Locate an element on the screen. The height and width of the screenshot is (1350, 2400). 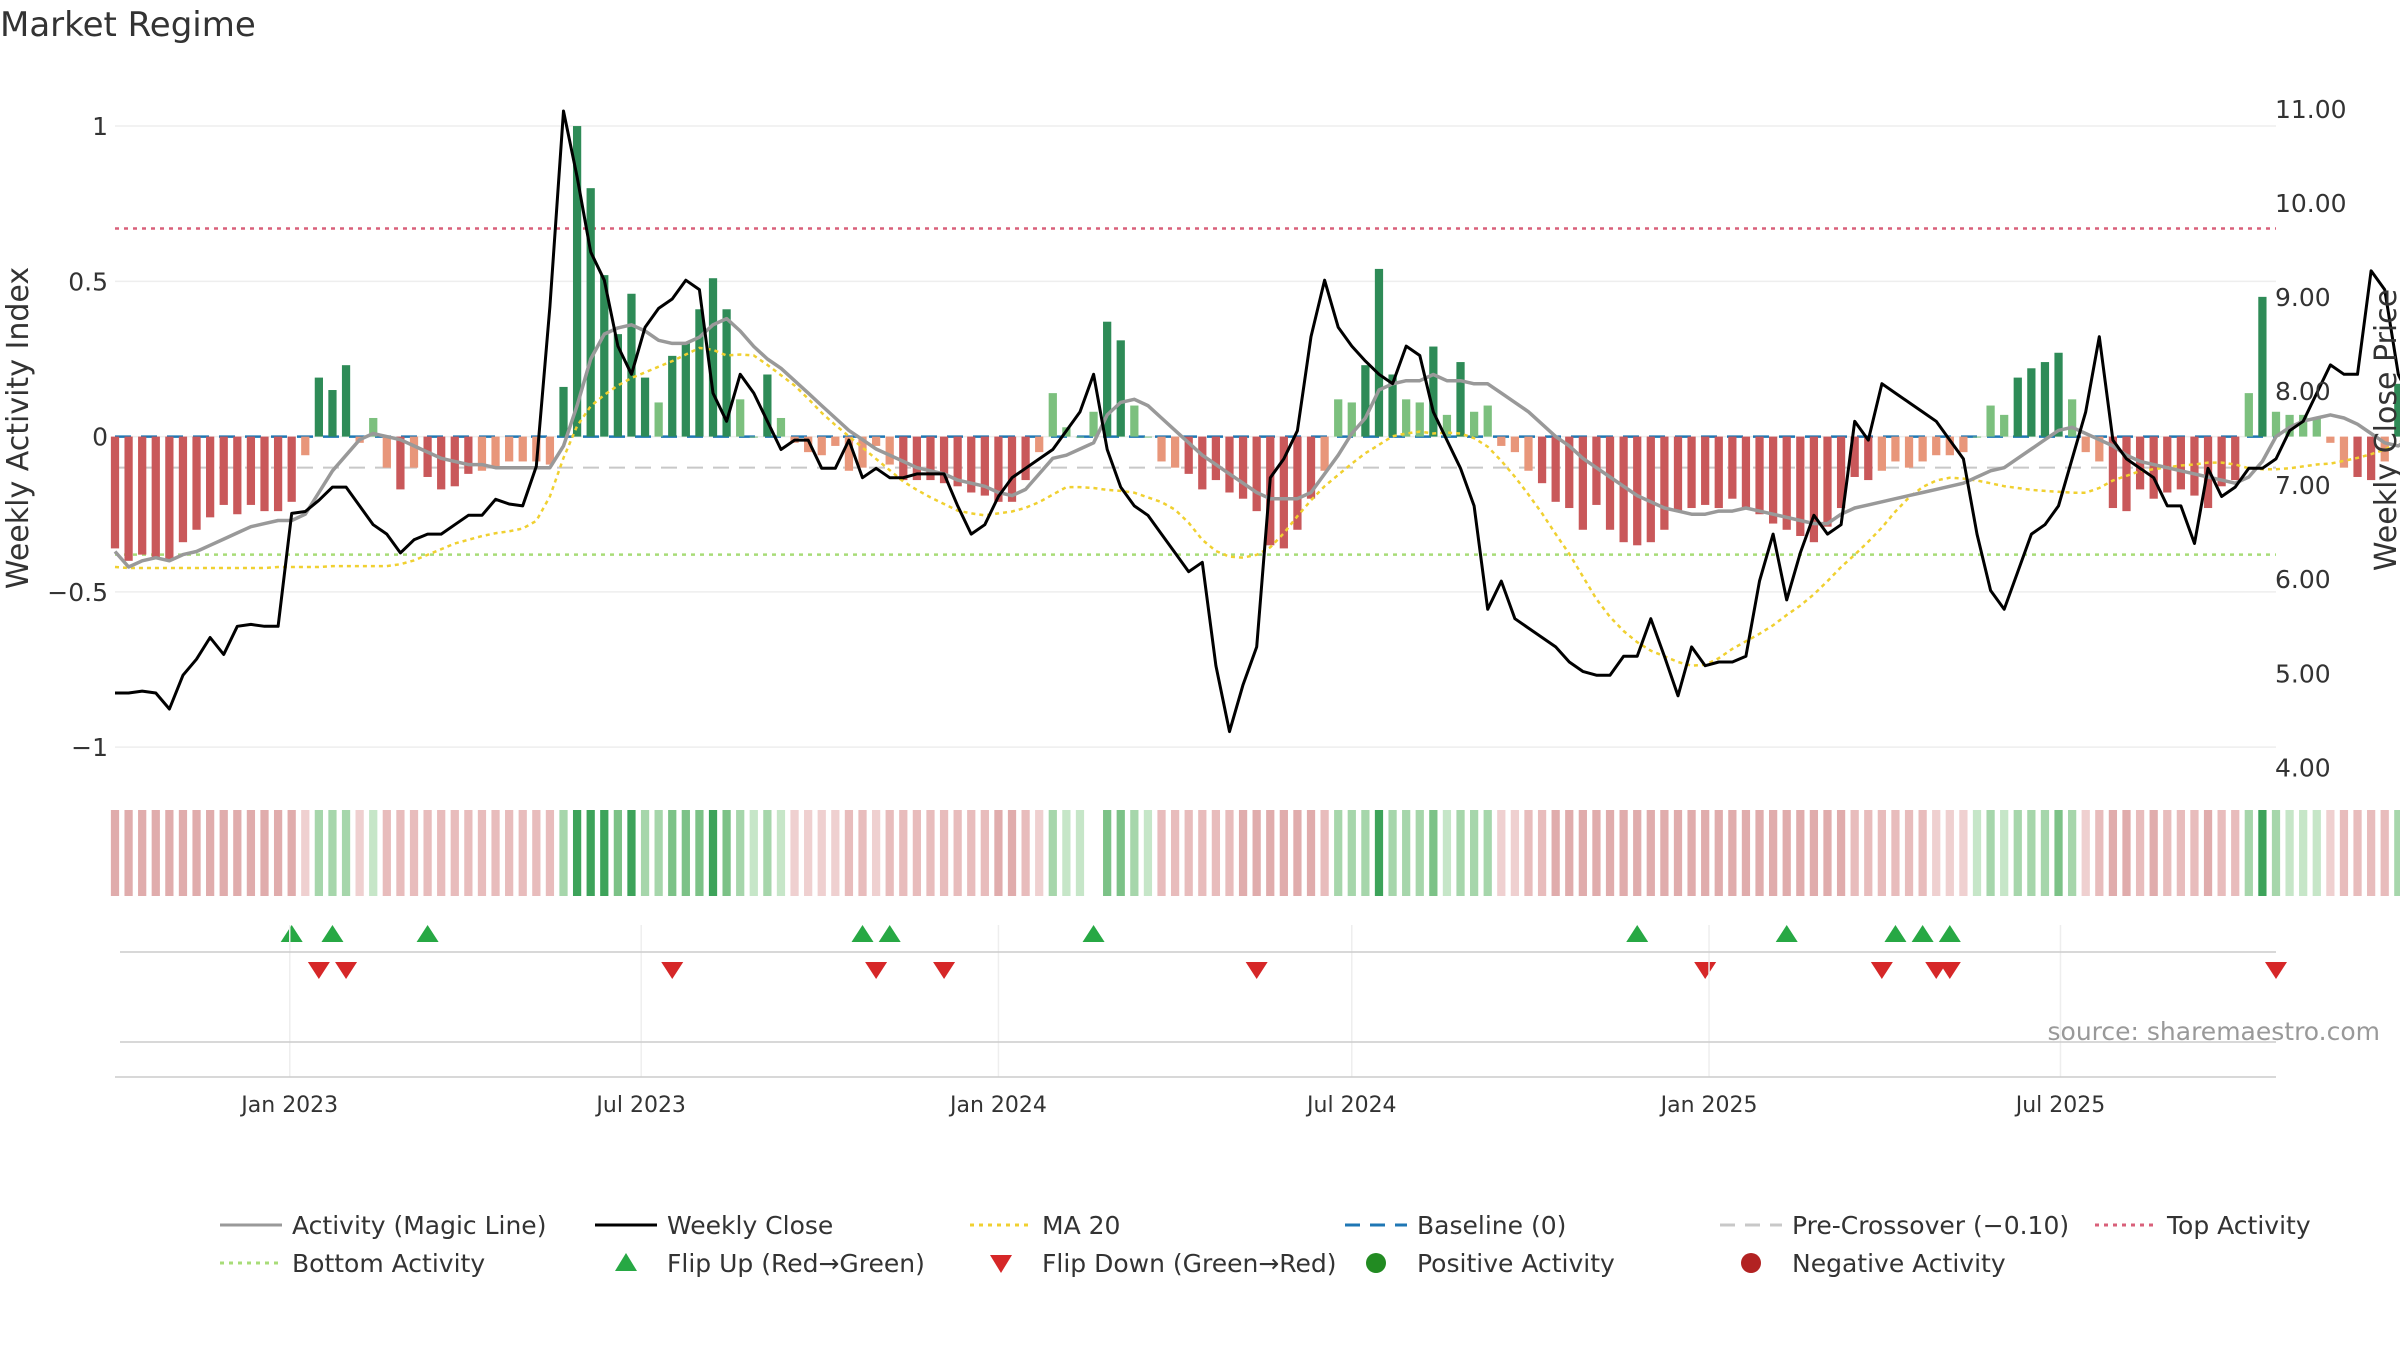
flip-up-marker is located at coordinates (291, 933).